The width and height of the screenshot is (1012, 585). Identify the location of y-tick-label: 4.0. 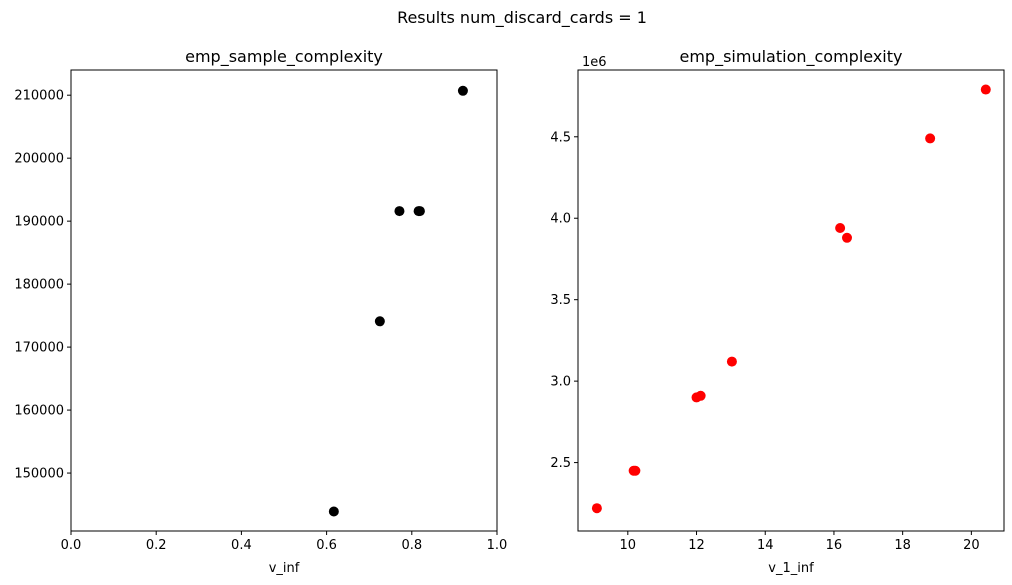
(560, 219).